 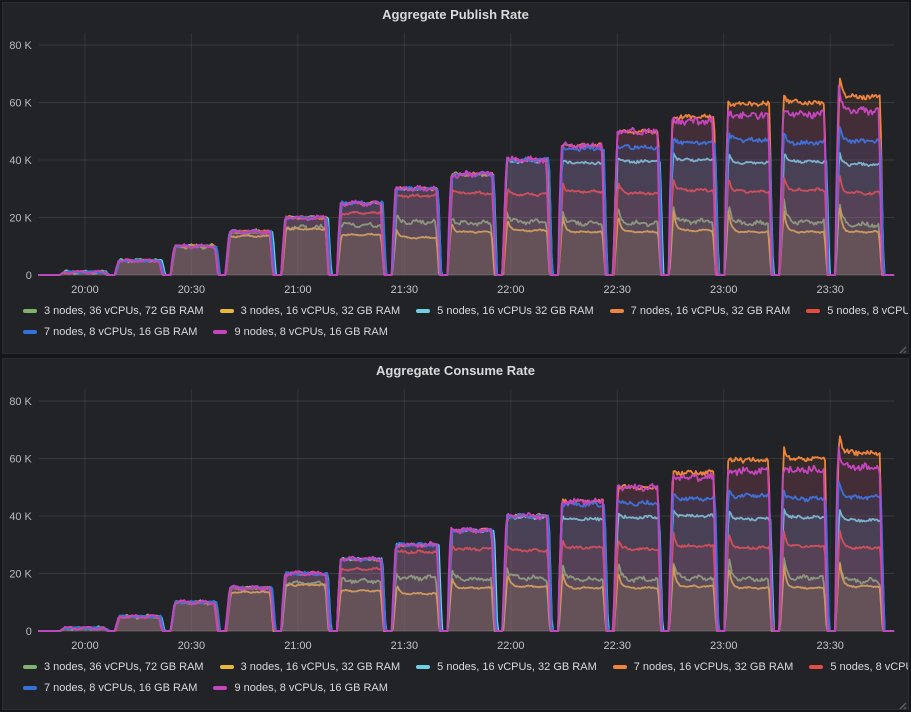 I want to click on svg-text: 0, so click(x=29, y=632).